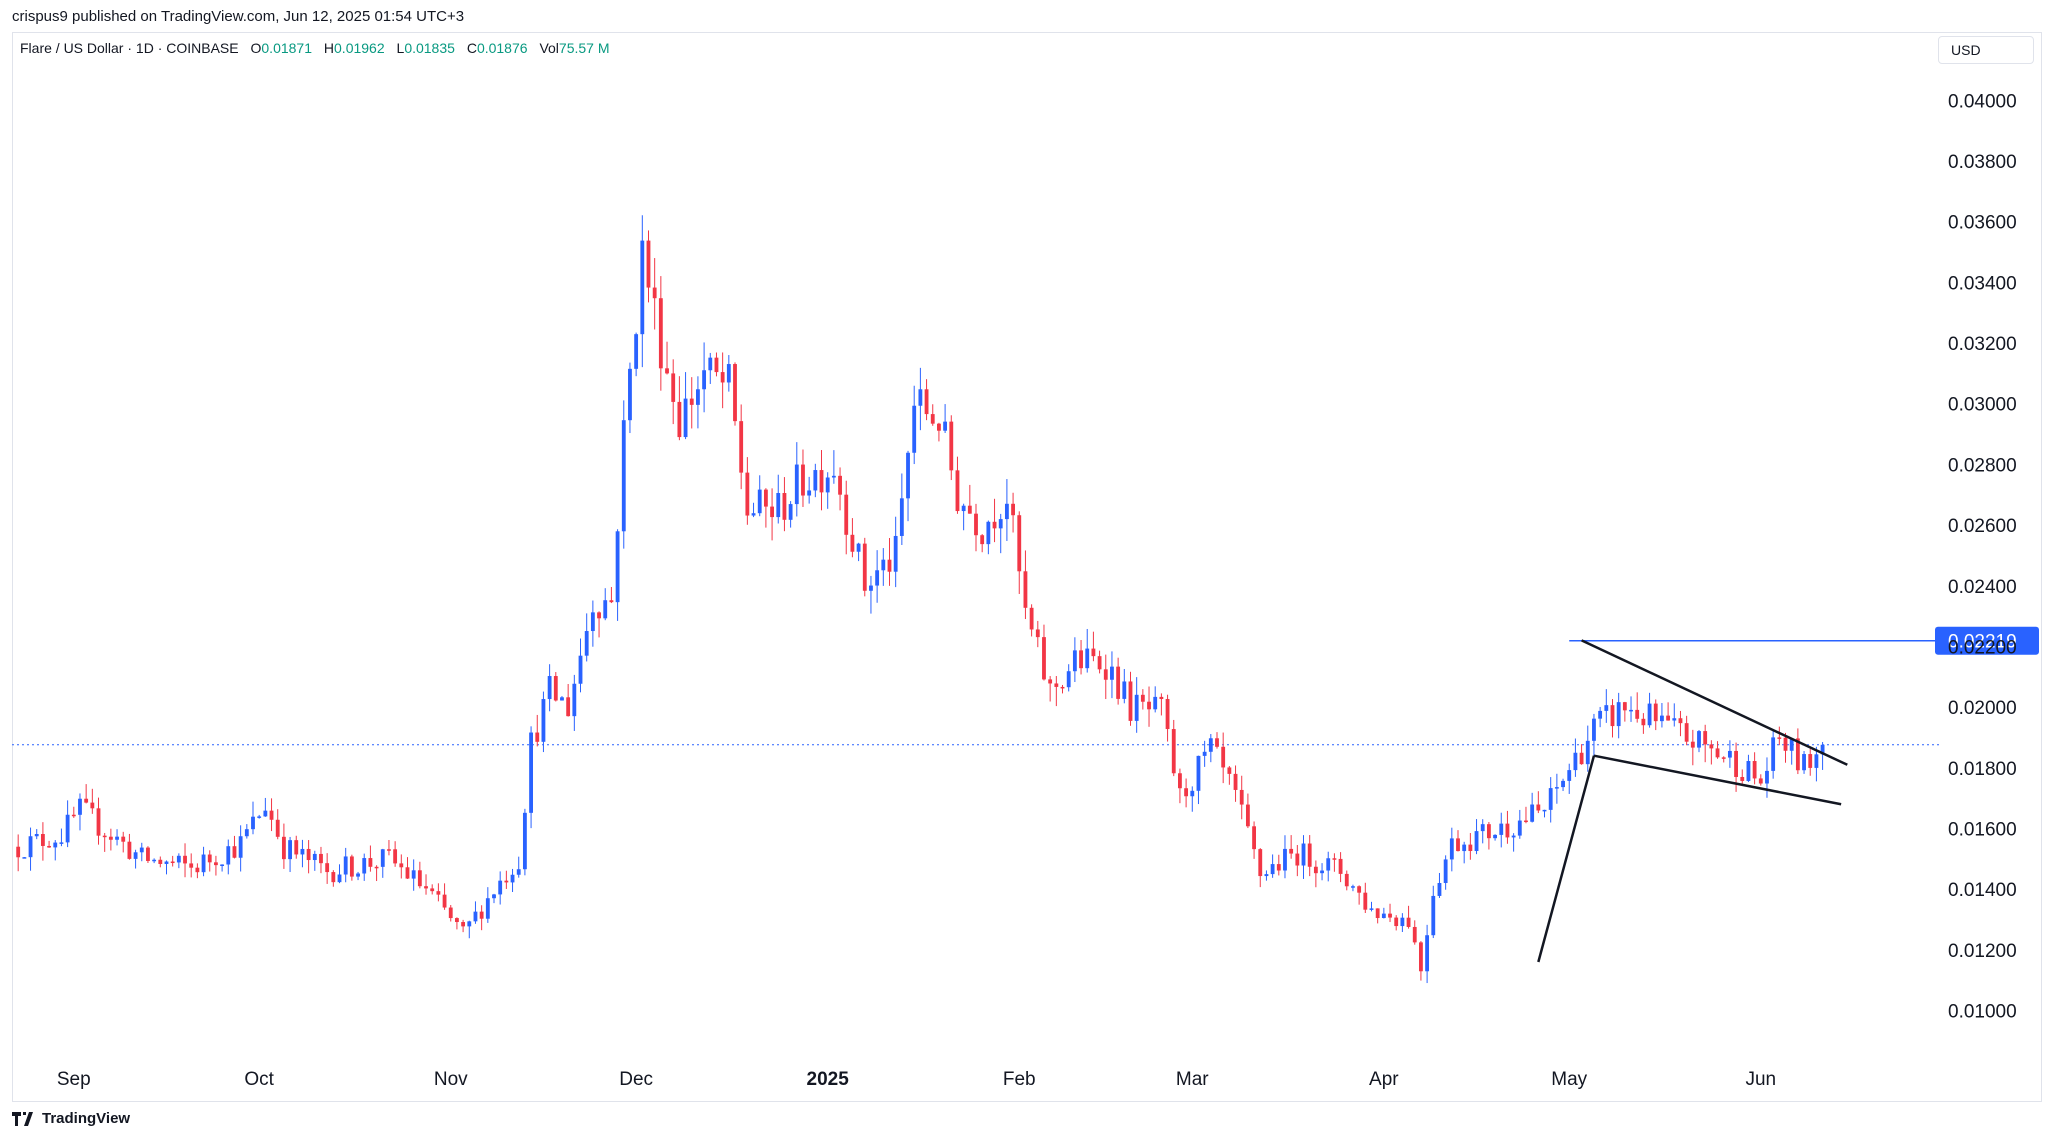  What do you see at coordinates (636, 1079) in the screenshot?
I see `x-tick-label: Dec` at bounding box center [636, 1079].